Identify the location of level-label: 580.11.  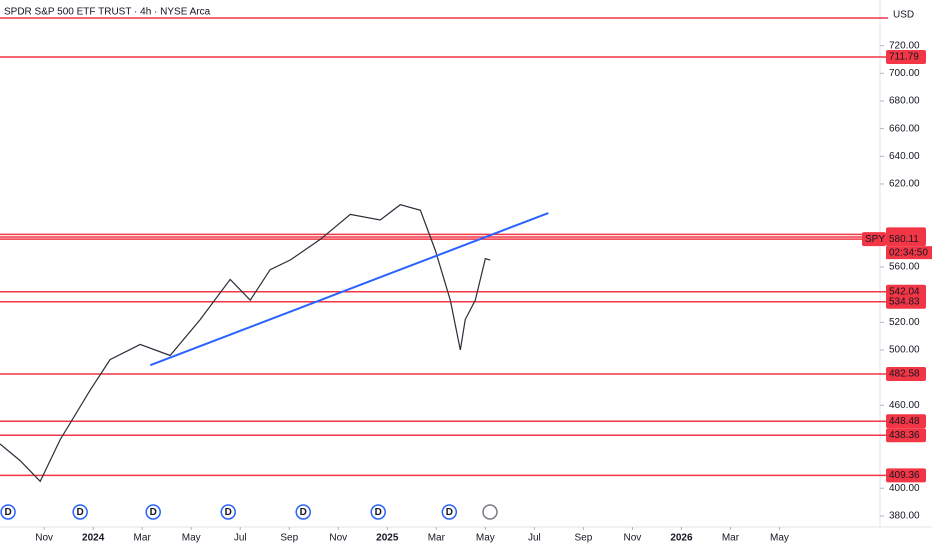
(904, 239).